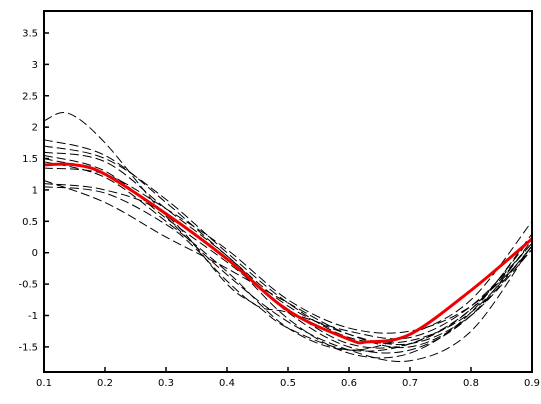 Image resolution: width=541 pixels, height=404 pixels. What do you see at coordinates (30, 96) in the screenshot?
I see `y-tick-label: 2.5` at bounding box center [30, 96].